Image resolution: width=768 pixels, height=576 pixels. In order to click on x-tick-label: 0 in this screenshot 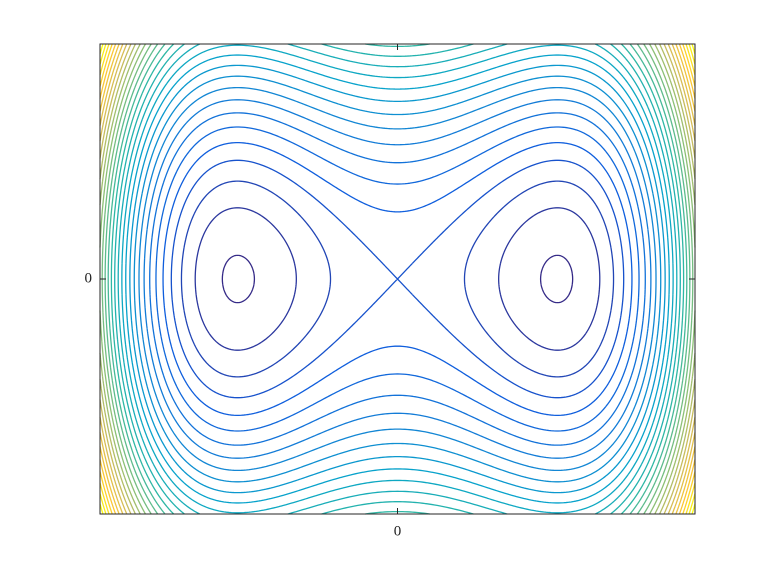, I will do `click(398, 531)`.